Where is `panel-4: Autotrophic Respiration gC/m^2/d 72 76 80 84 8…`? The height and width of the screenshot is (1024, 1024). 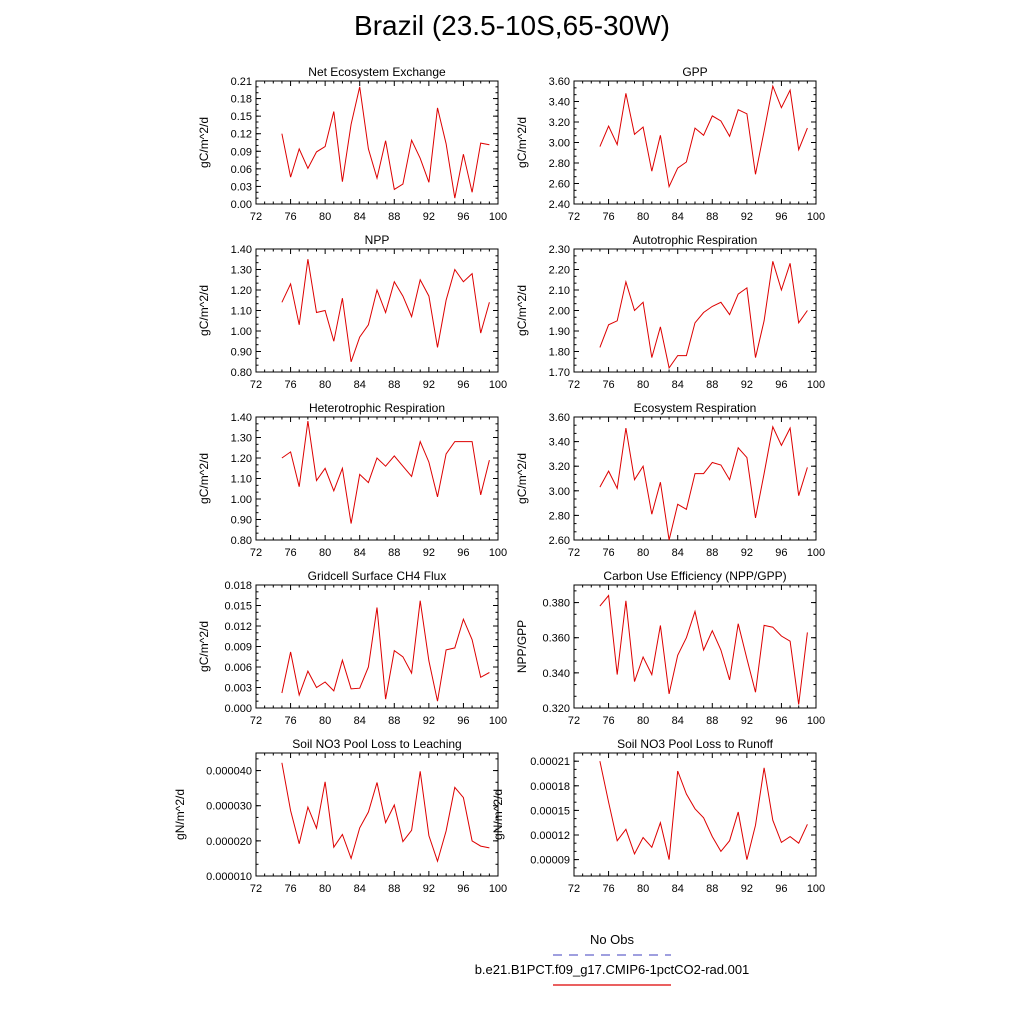 panel-4: Autotrophic Respiration gC/m^2/d 72 76 80 84 8… is located at coordinates (670, 312).